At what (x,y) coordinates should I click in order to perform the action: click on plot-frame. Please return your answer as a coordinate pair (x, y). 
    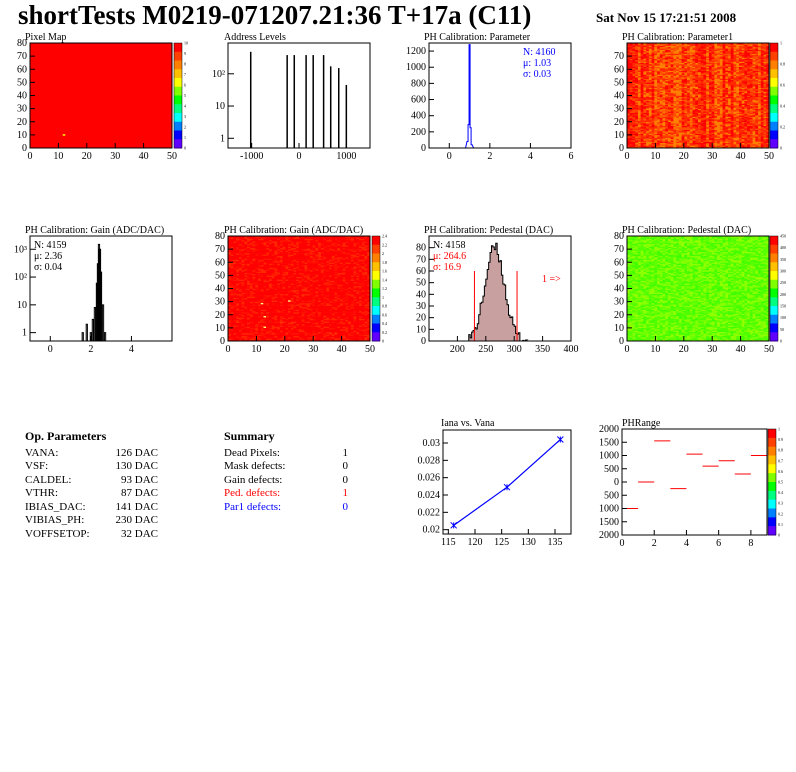
    Looking at the image, I should click on (500, 95).